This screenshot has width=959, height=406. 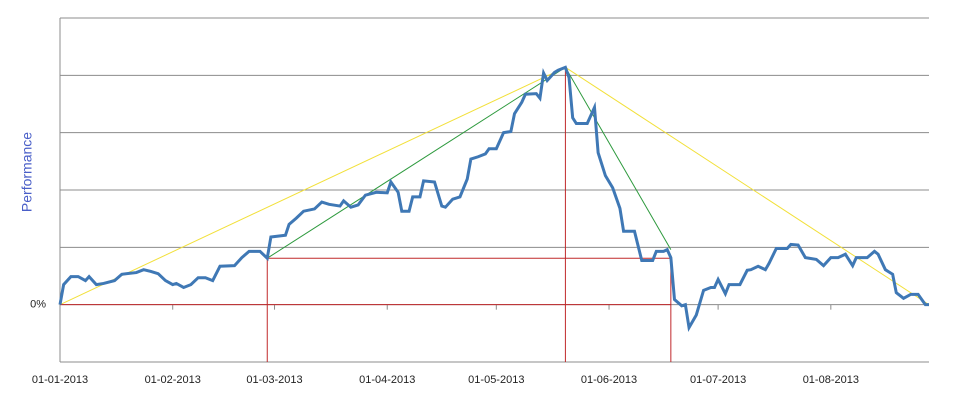 I want to click on x-tick-label: 01-01-2013, so click(x=60, y=380).